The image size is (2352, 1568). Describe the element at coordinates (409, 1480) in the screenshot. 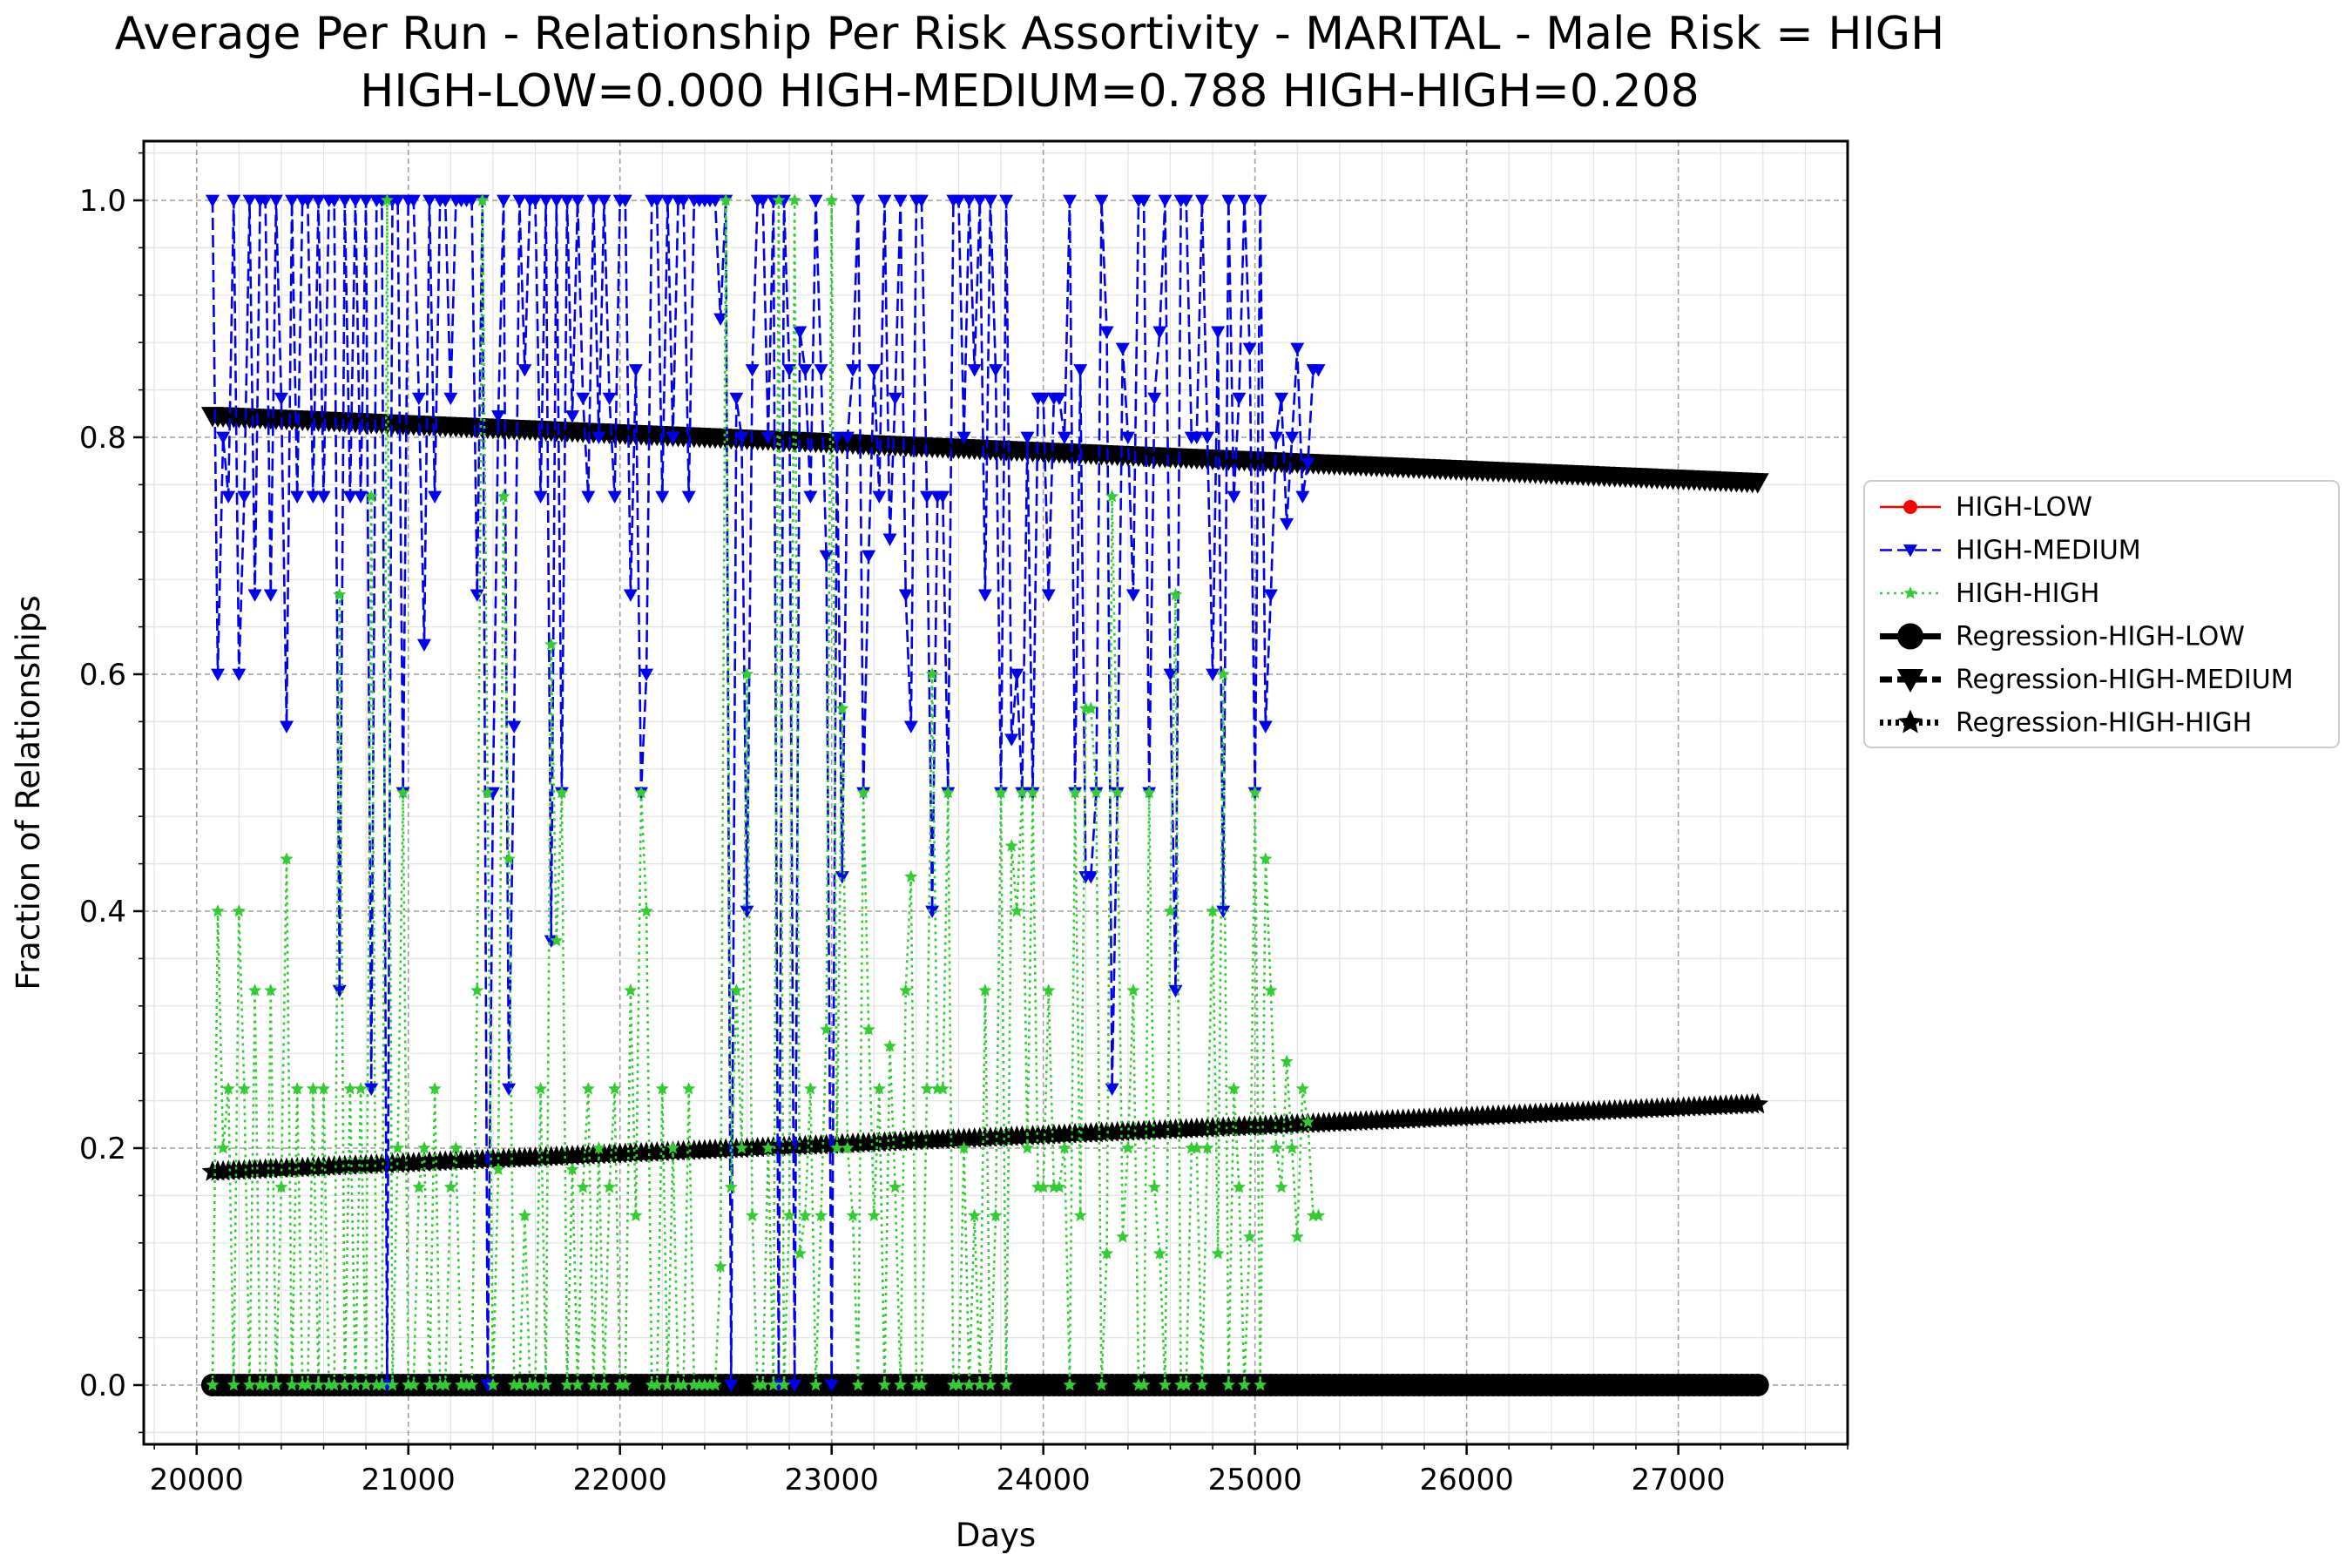

I see `x-tick-label: 21000` at that location.